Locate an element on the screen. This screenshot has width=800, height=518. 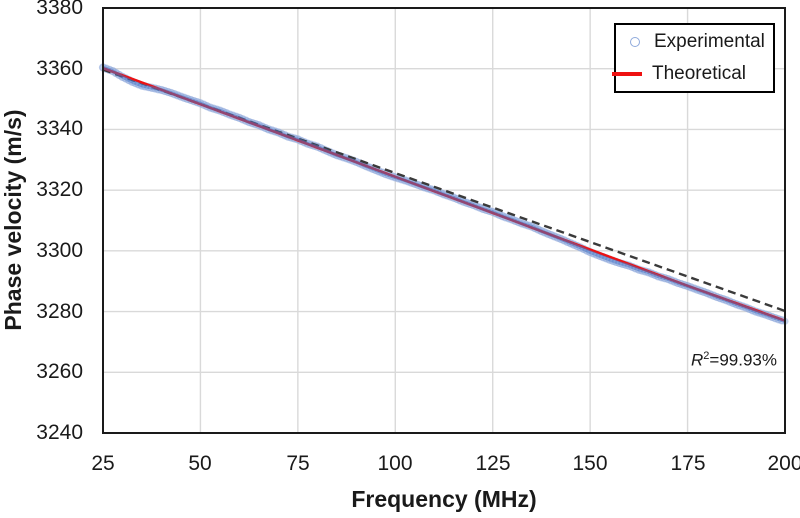
x-tick-label: 25 is located at coordinates (103, 463).